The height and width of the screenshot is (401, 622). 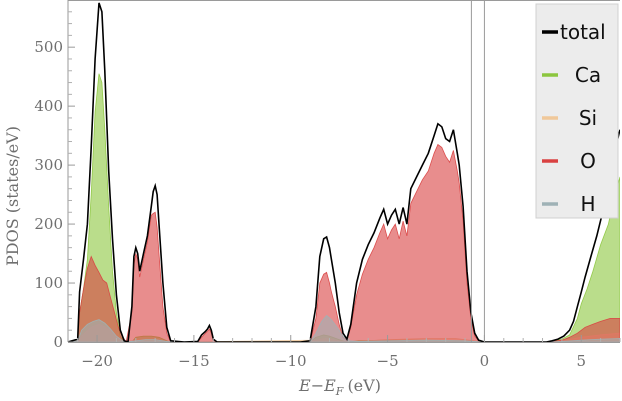 What do you see at coordinates (388, 361) in the screenshot?
I see `x-tick-label: −5` at bounding box center [388, 361].